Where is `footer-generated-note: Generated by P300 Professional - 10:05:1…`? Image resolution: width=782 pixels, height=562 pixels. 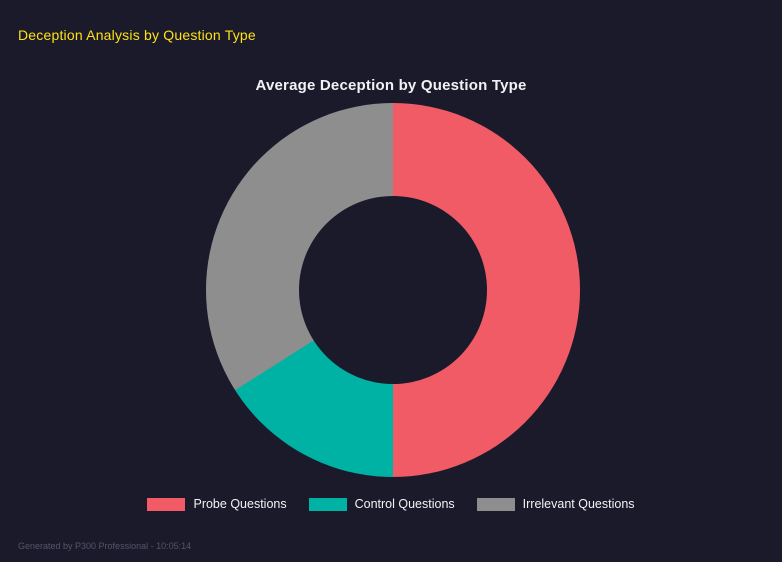
footer-generated-note: Generated by P300 Professional - 10:05:1… is located at coordinates (105, 546).